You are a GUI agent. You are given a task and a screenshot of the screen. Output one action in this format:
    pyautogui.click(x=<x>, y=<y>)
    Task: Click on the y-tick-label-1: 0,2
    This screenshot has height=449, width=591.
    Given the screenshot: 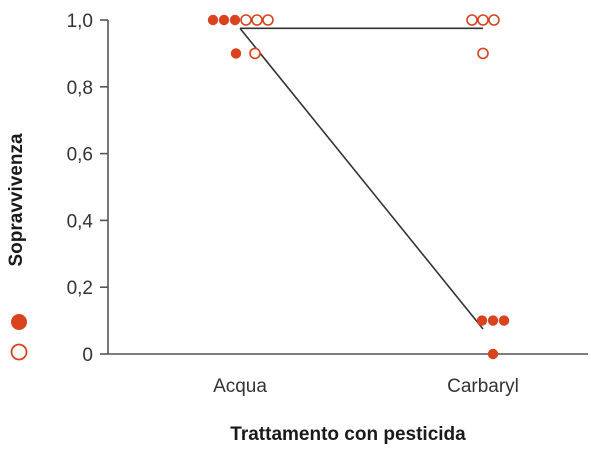 What is the action you would take?
    pyautogui.click(x=80, y=288)
    